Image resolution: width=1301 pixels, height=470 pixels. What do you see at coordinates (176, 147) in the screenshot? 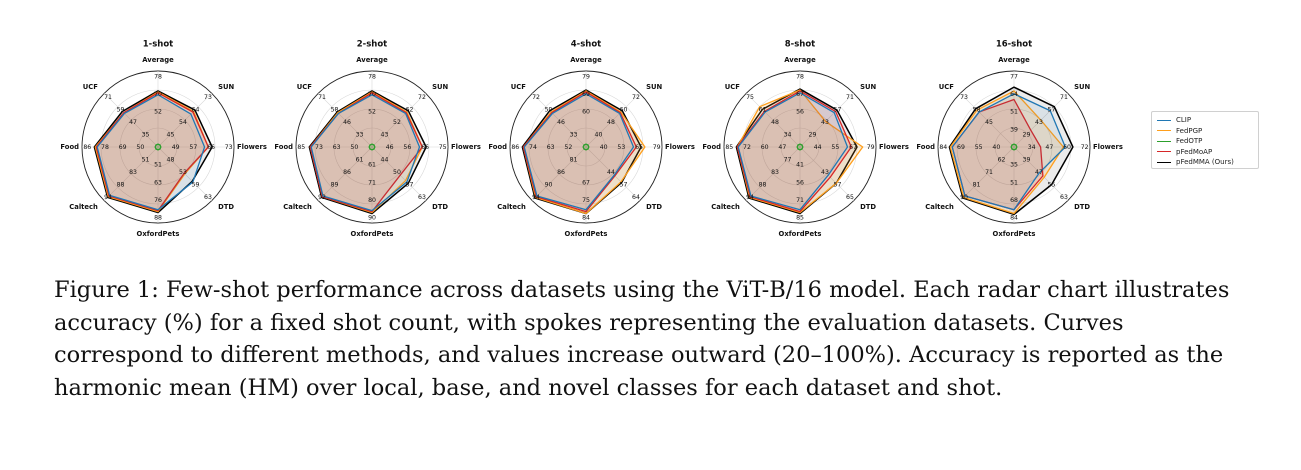
I see `ring-tick-label: 49` at bounding box center [176, 147].